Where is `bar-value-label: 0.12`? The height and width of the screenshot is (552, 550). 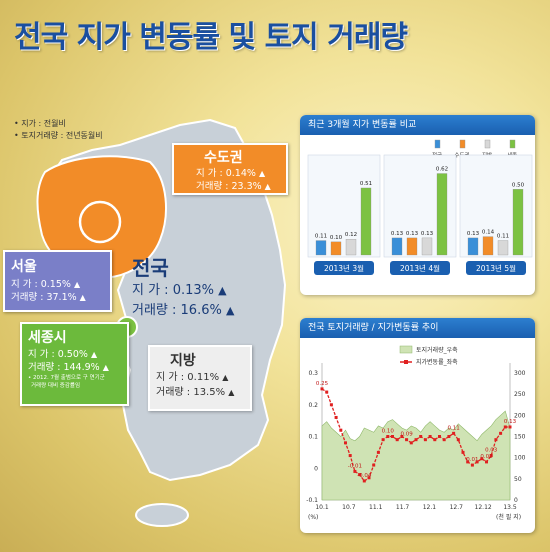 bar-value-label: 0.12 is located at coordinates (351, 235).